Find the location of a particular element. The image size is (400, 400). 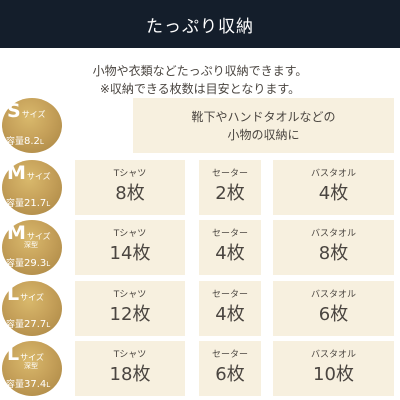

capacity-value: 21.7 is located at coordinates (35, 203).